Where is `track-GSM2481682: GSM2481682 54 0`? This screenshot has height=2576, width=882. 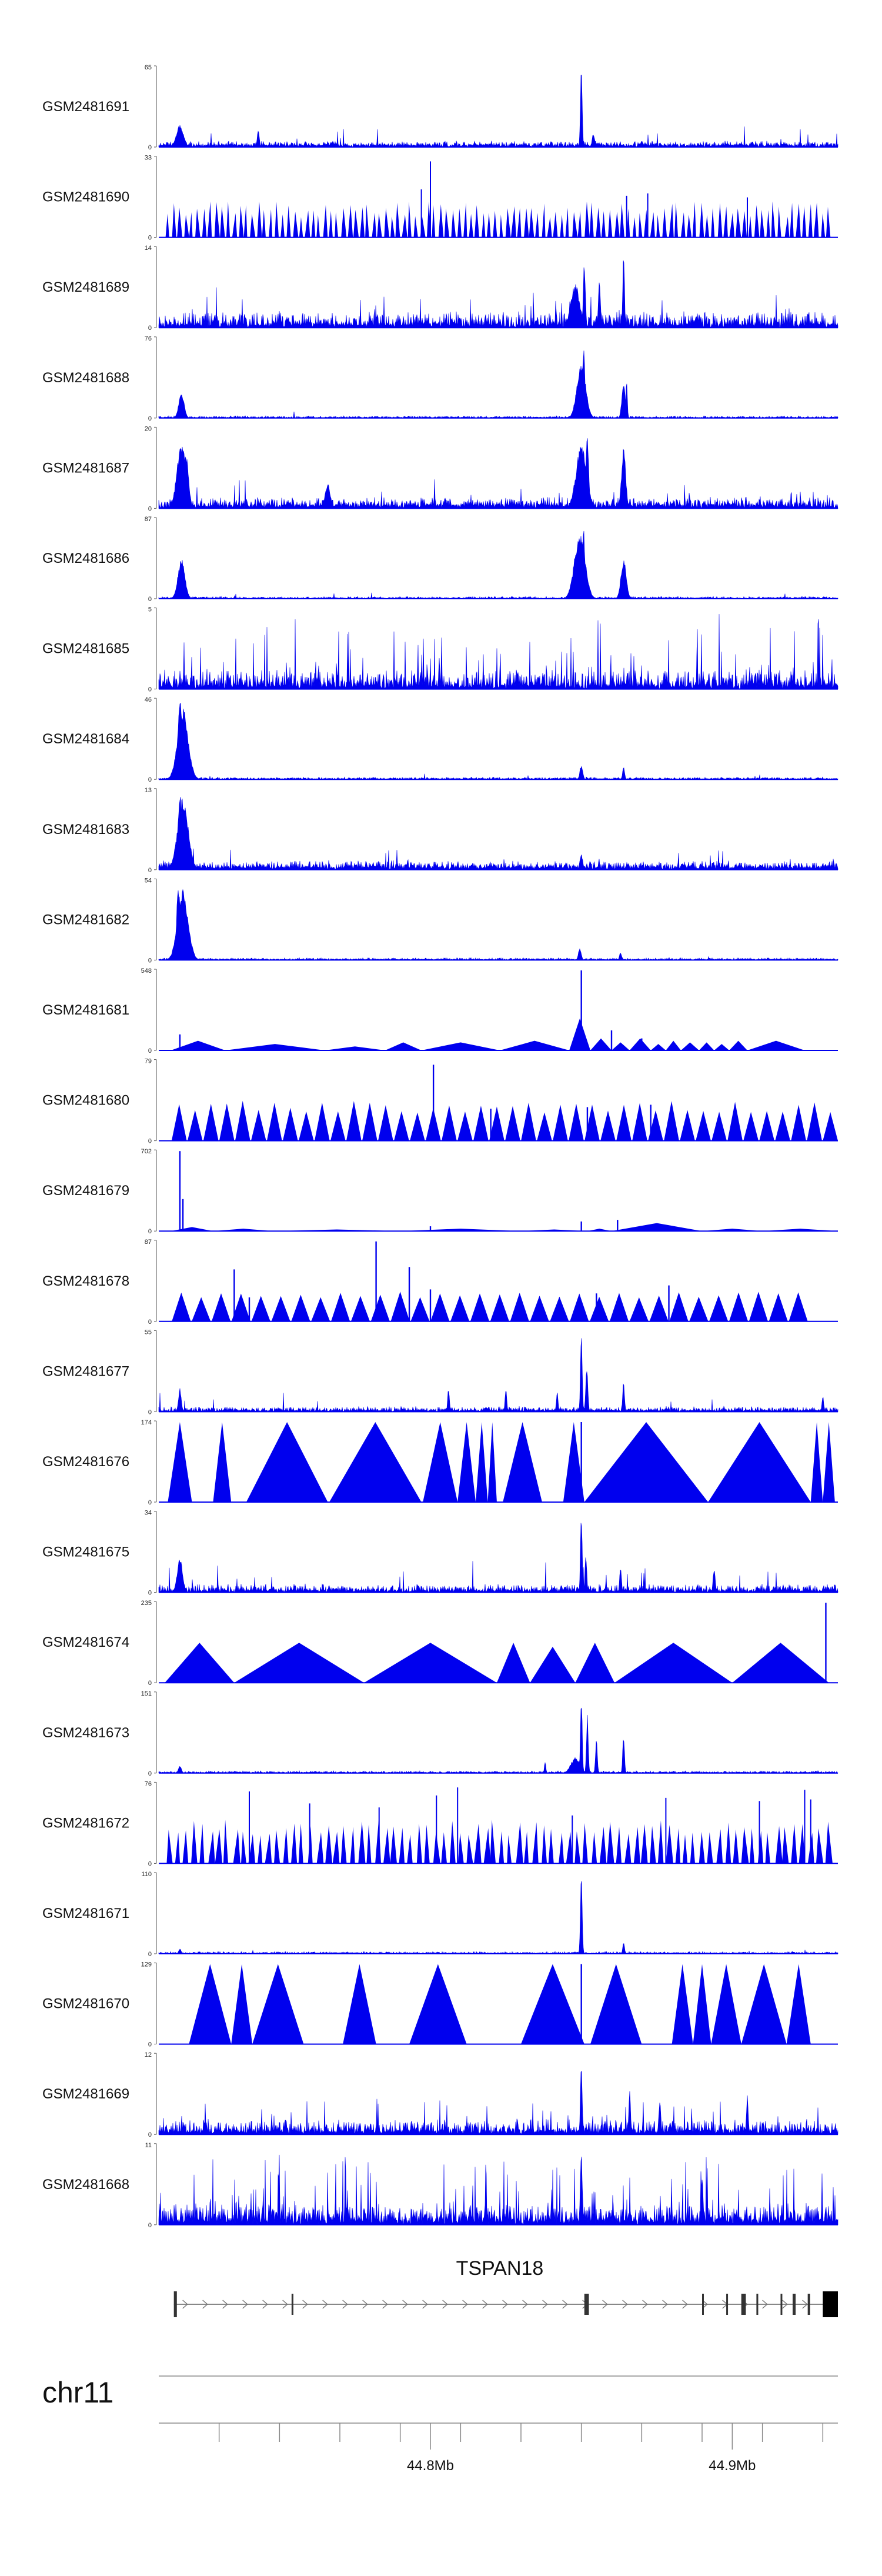
track-GSM2481682: GSM2481682 54 0 is located at coordinates (440, 920).